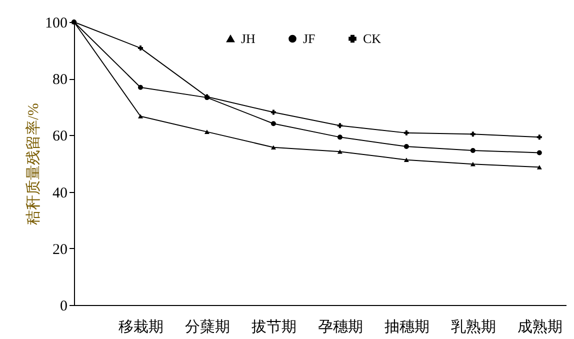  What do you see at coordinates (407, 327) in the screenshot?
I see `x-tick-label: 抽穗期` at bounding box center [407, 327].